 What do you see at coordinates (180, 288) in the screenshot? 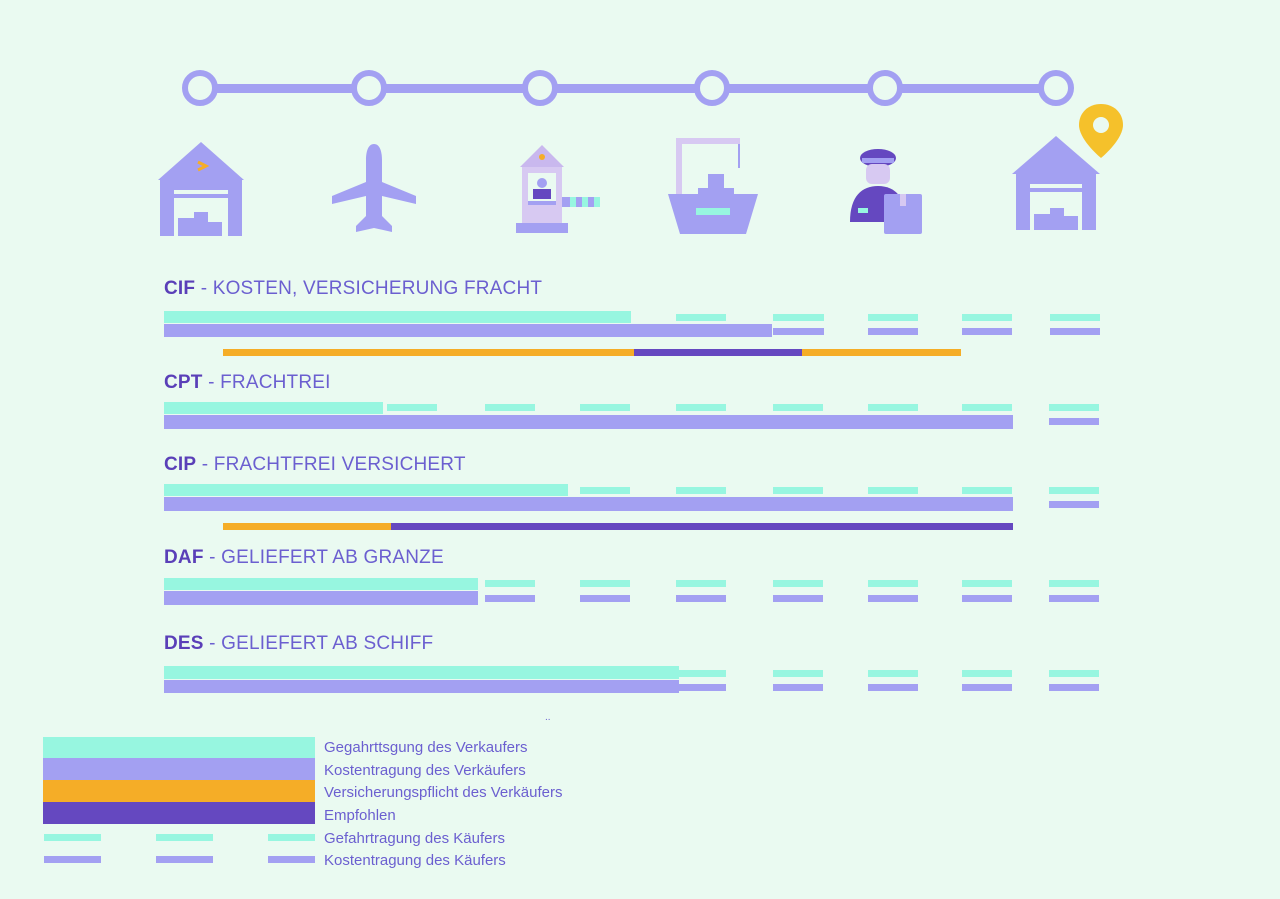
I see `row-code: CIF` at bounding box center [180, 288].